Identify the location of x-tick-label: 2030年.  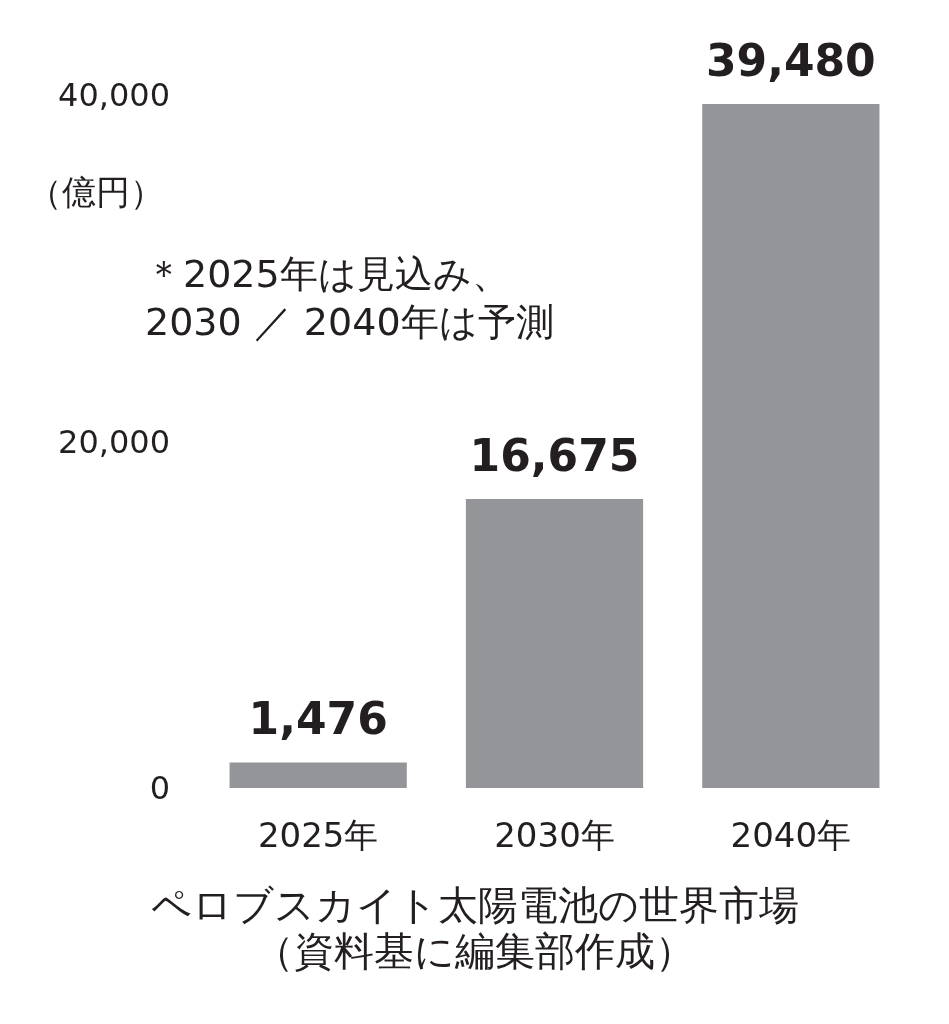
(554, 835).